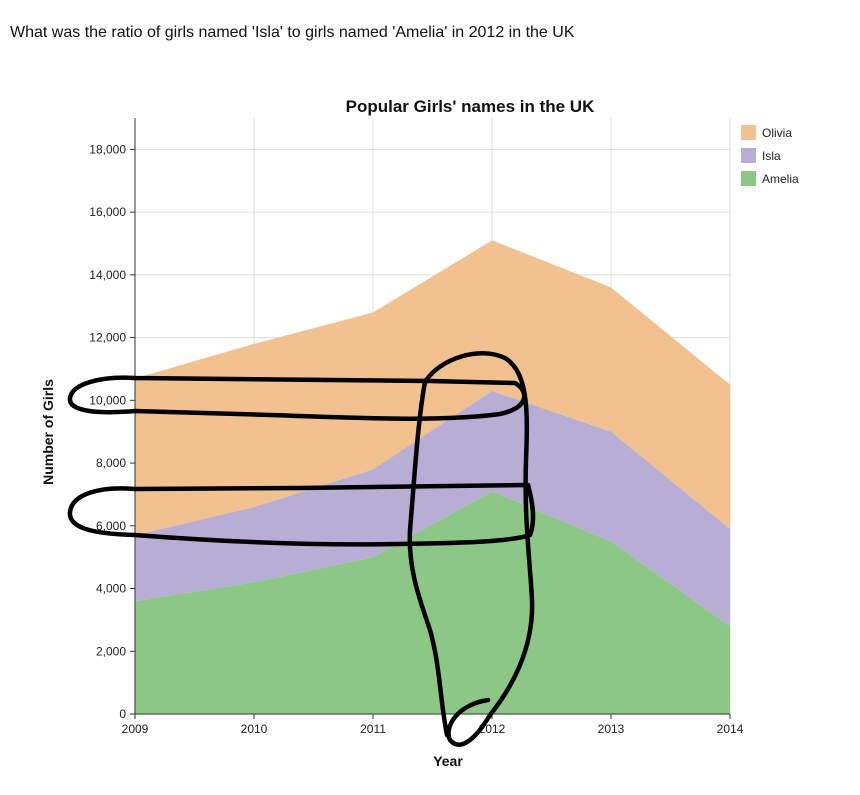 The width and height of the screenshot is (860, 795). I want to click on y-tick-label: 16,000, so click(107, 212).